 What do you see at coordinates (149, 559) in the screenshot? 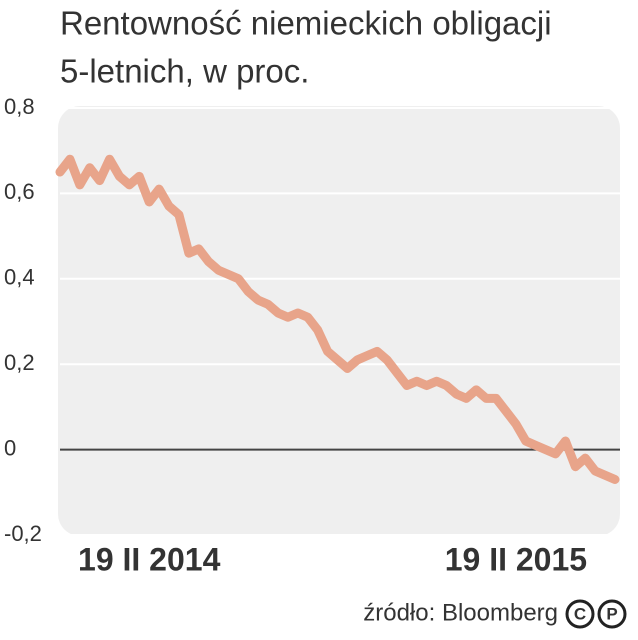
I see `x-tick-label: 19 II 2014` at bounding box center [149, 559].